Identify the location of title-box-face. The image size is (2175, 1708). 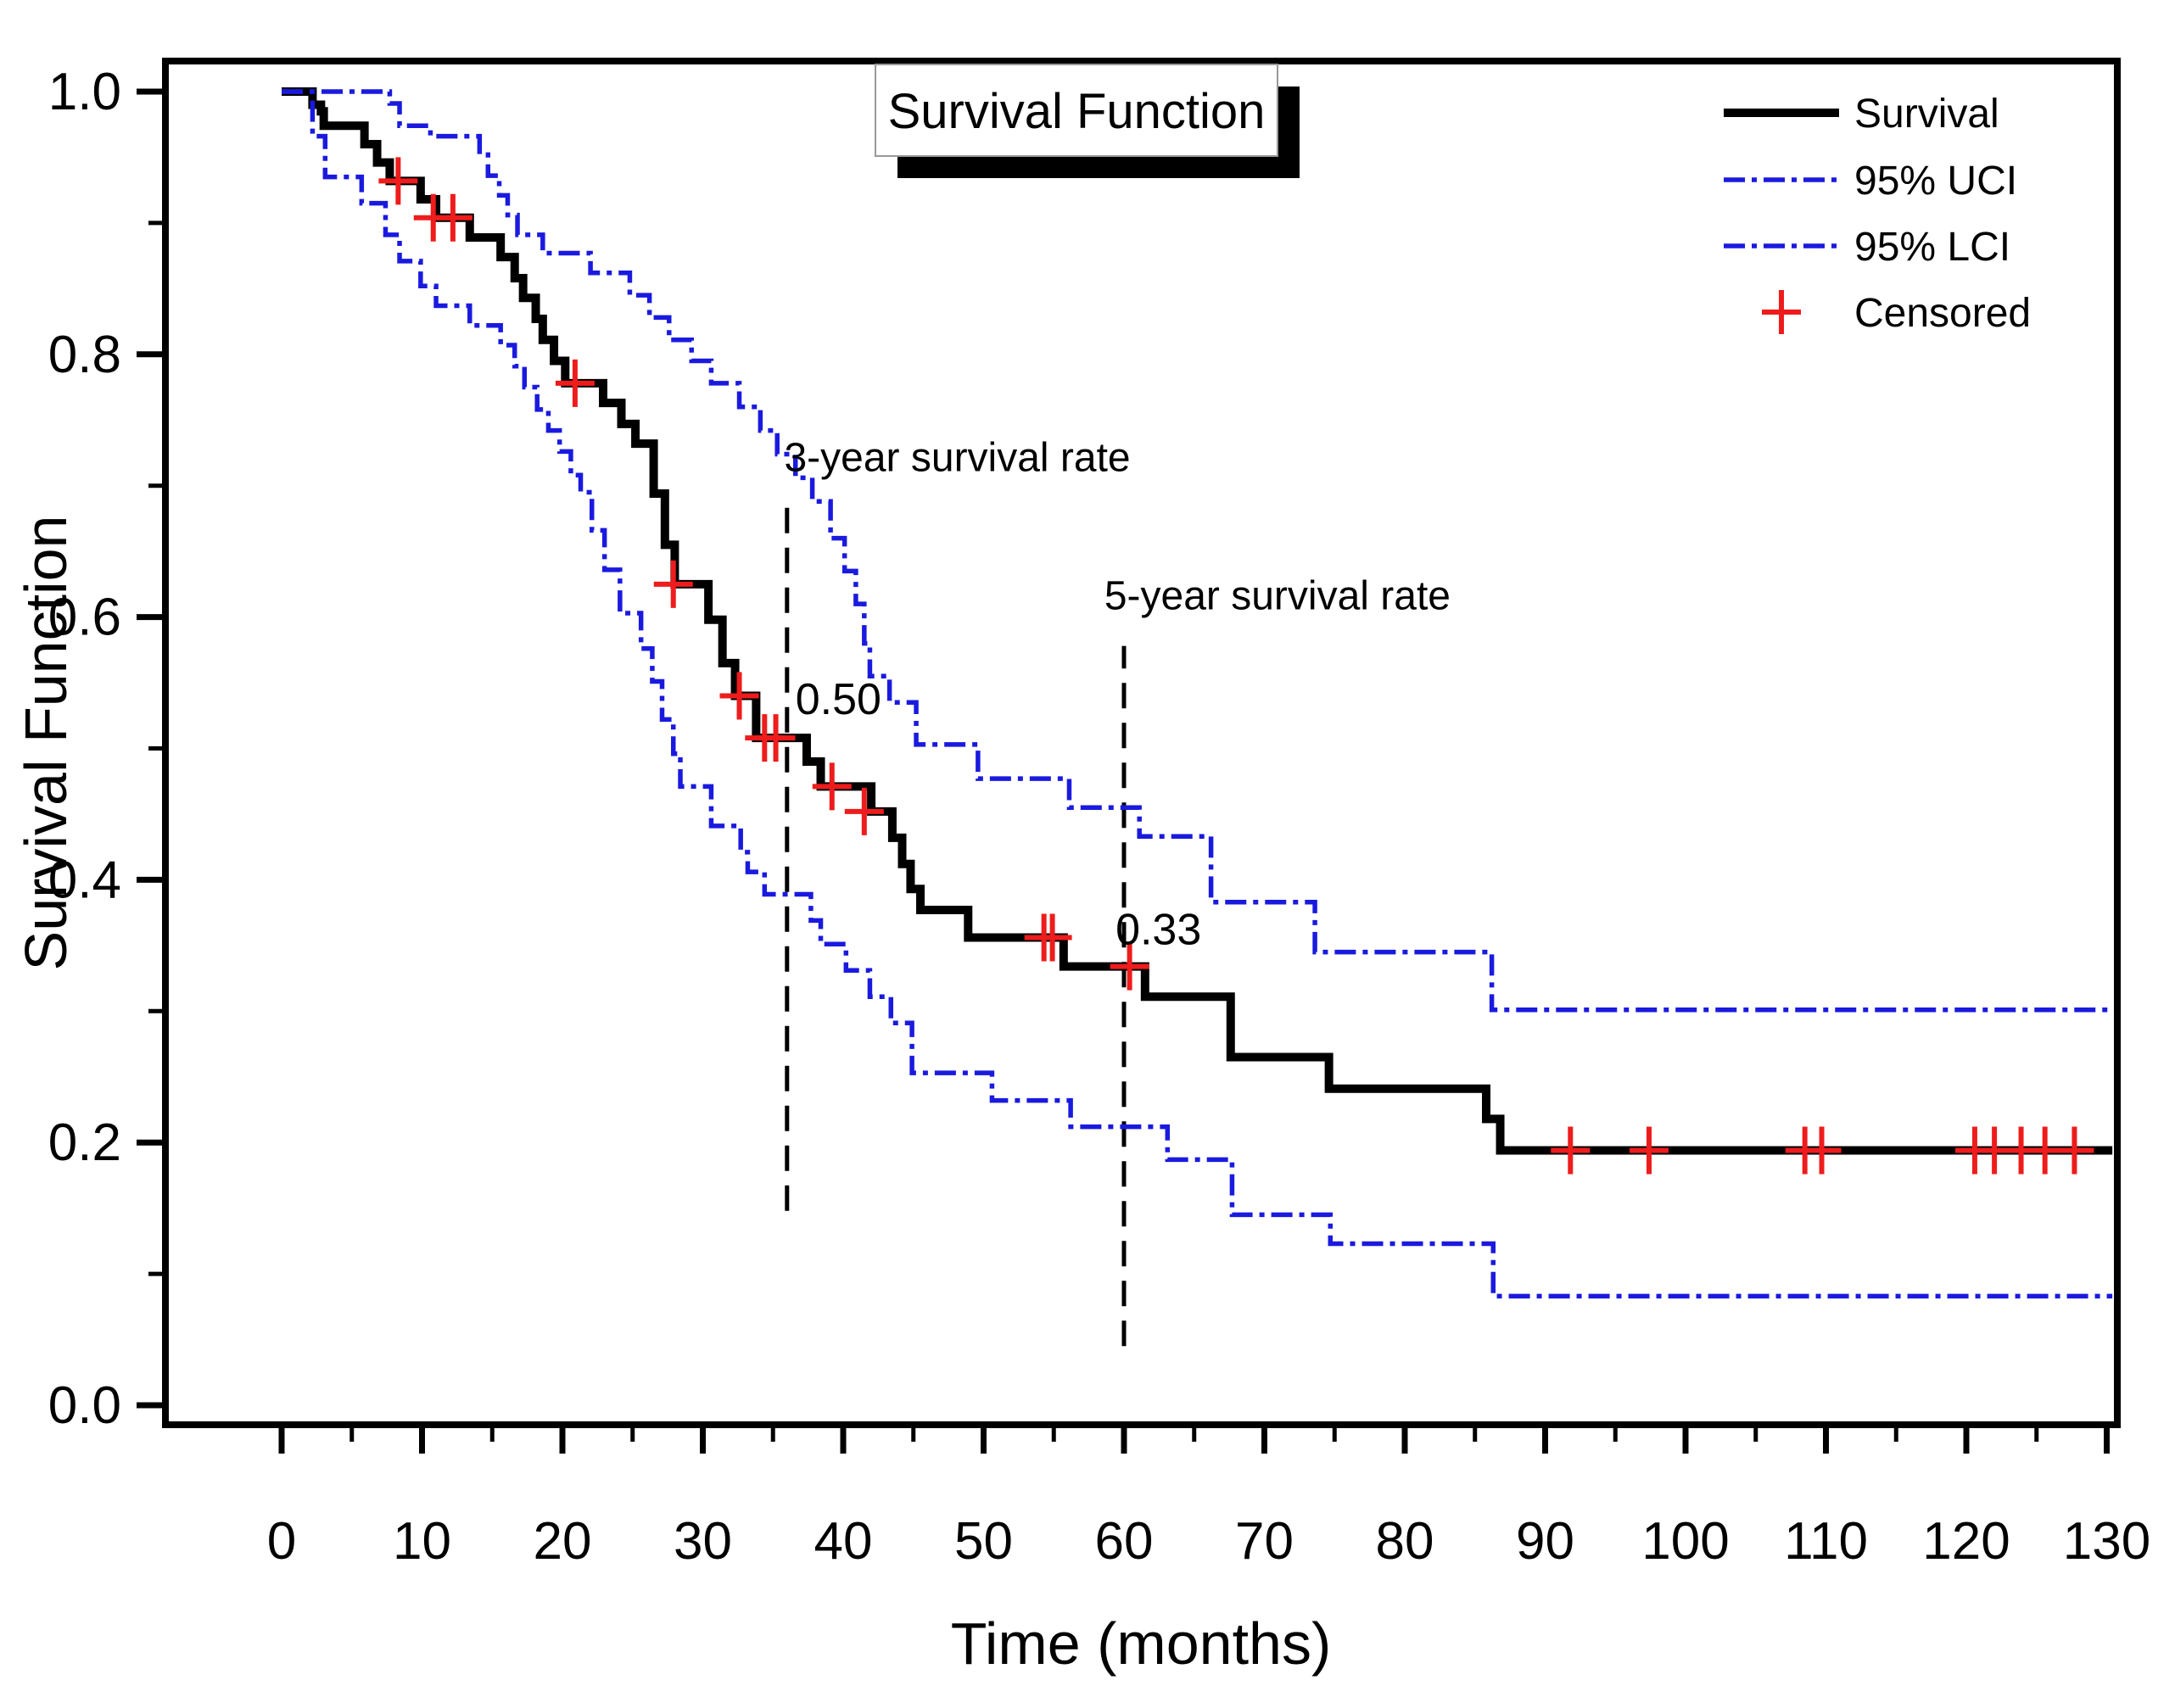
(1076, 111).